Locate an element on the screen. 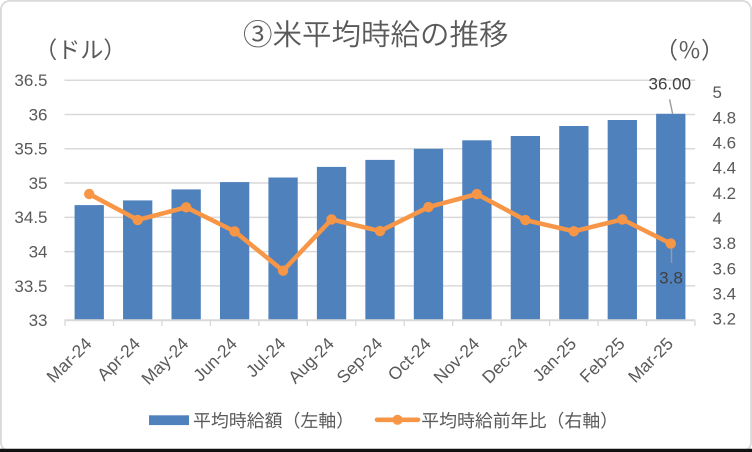 This screenshot has width=752, height=452. svg-text: 4.8 is located at coordinates (725, 117).